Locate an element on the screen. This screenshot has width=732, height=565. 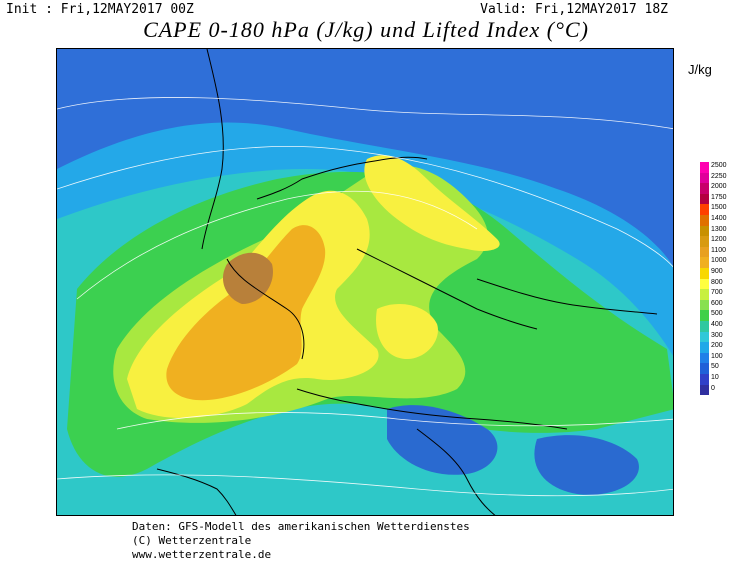
yellow-central-zone is located at coordinates (407, 331).